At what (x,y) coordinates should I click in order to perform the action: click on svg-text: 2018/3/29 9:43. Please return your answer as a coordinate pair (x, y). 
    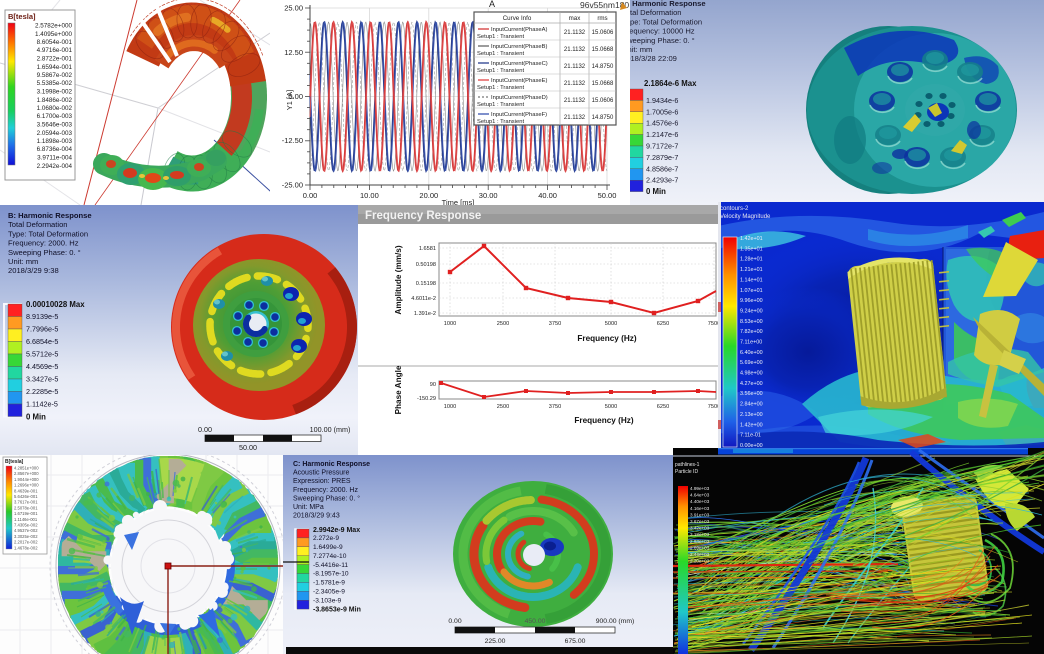
    Looking at the image, I should click on (316, 516).